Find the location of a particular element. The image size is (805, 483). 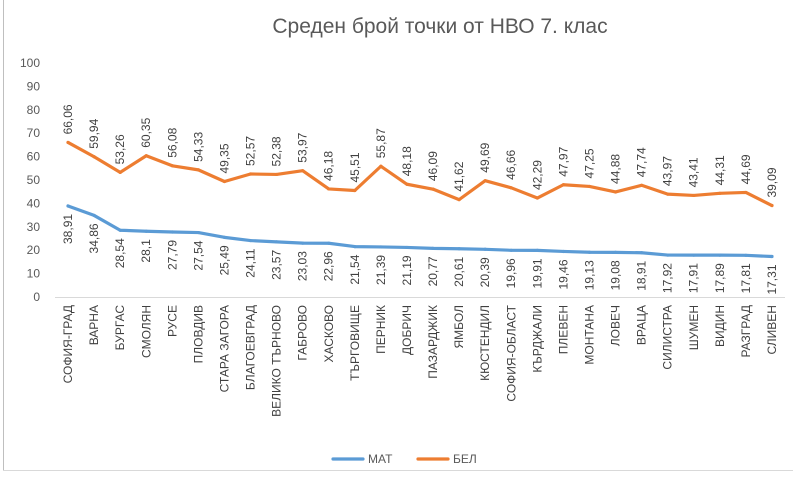

data-label-bel: 45,51 is located at coordinates (355, 167).